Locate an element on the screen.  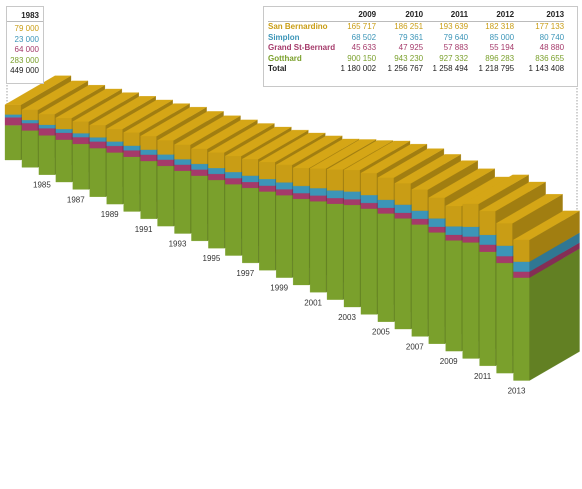
cell: 79 361 is located at coordinates (411, 37).